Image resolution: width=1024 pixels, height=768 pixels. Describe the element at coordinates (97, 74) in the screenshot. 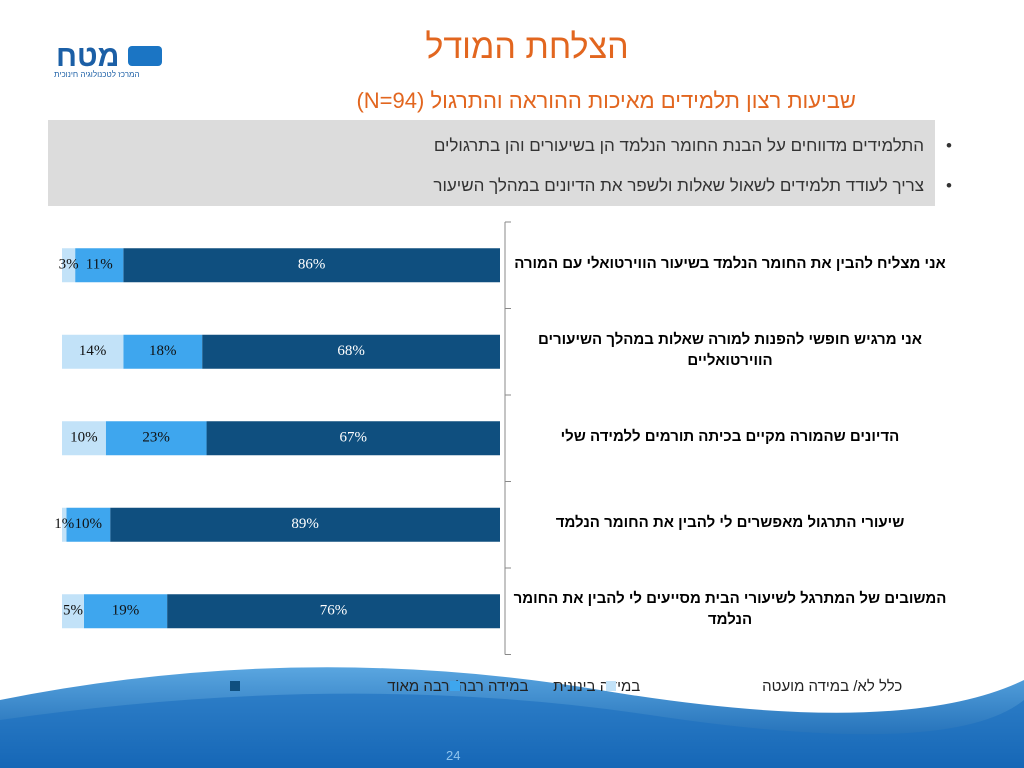

I see `logo-tagline: המרכז לטכנולוגיה חינוכית` at that location.